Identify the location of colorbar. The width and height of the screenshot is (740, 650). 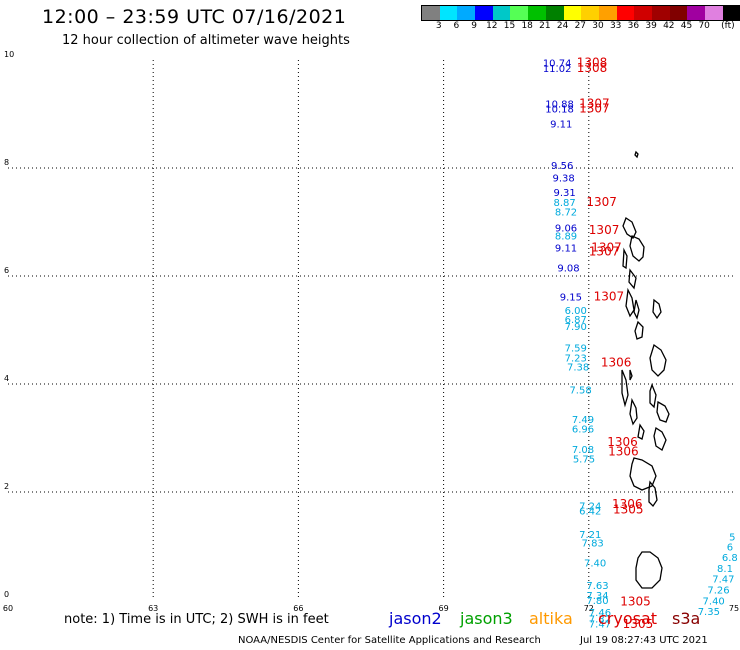
(580, 13).